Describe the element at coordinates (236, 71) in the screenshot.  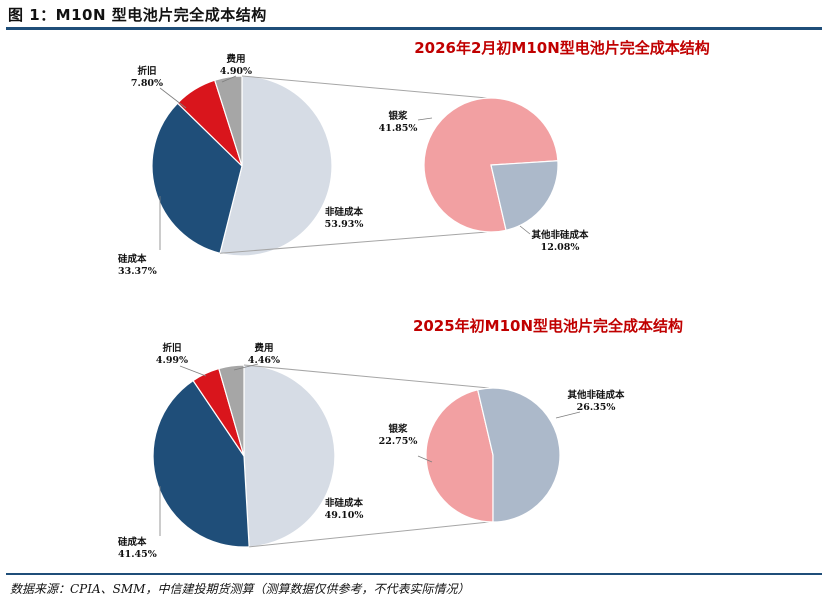
I see `slice-value-label: 4.90%` at that location.